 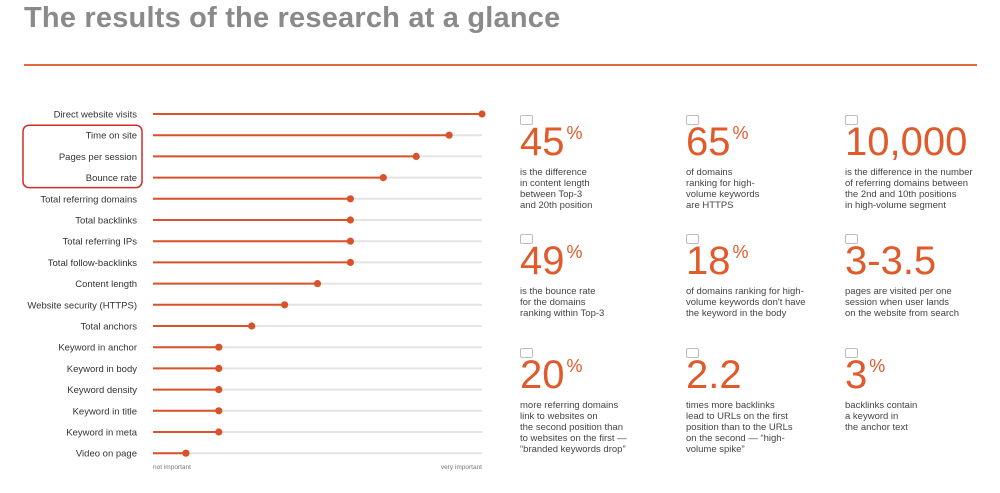 What do you see at coordinates (856, 375) in the screenshot?
I see `stat-number: 3` at bounding box center [856, 375].